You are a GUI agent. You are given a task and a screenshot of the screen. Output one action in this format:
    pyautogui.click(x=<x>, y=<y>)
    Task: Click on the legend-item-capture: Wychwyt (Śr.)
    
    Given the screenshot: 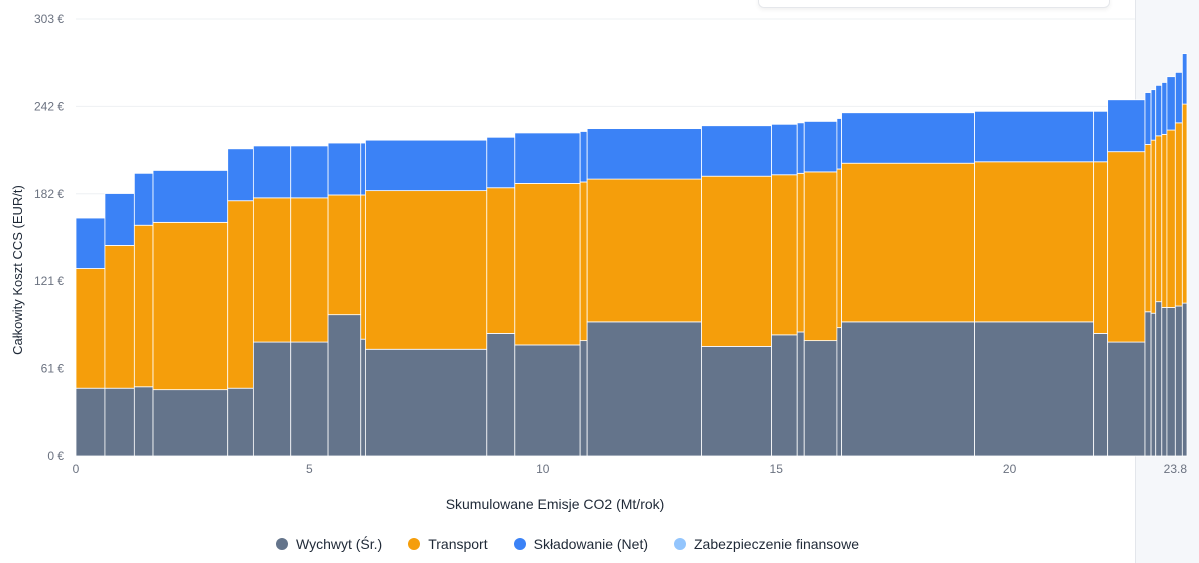 What is the action you would take?
    pyautogui.click(x=329, y=544)
    